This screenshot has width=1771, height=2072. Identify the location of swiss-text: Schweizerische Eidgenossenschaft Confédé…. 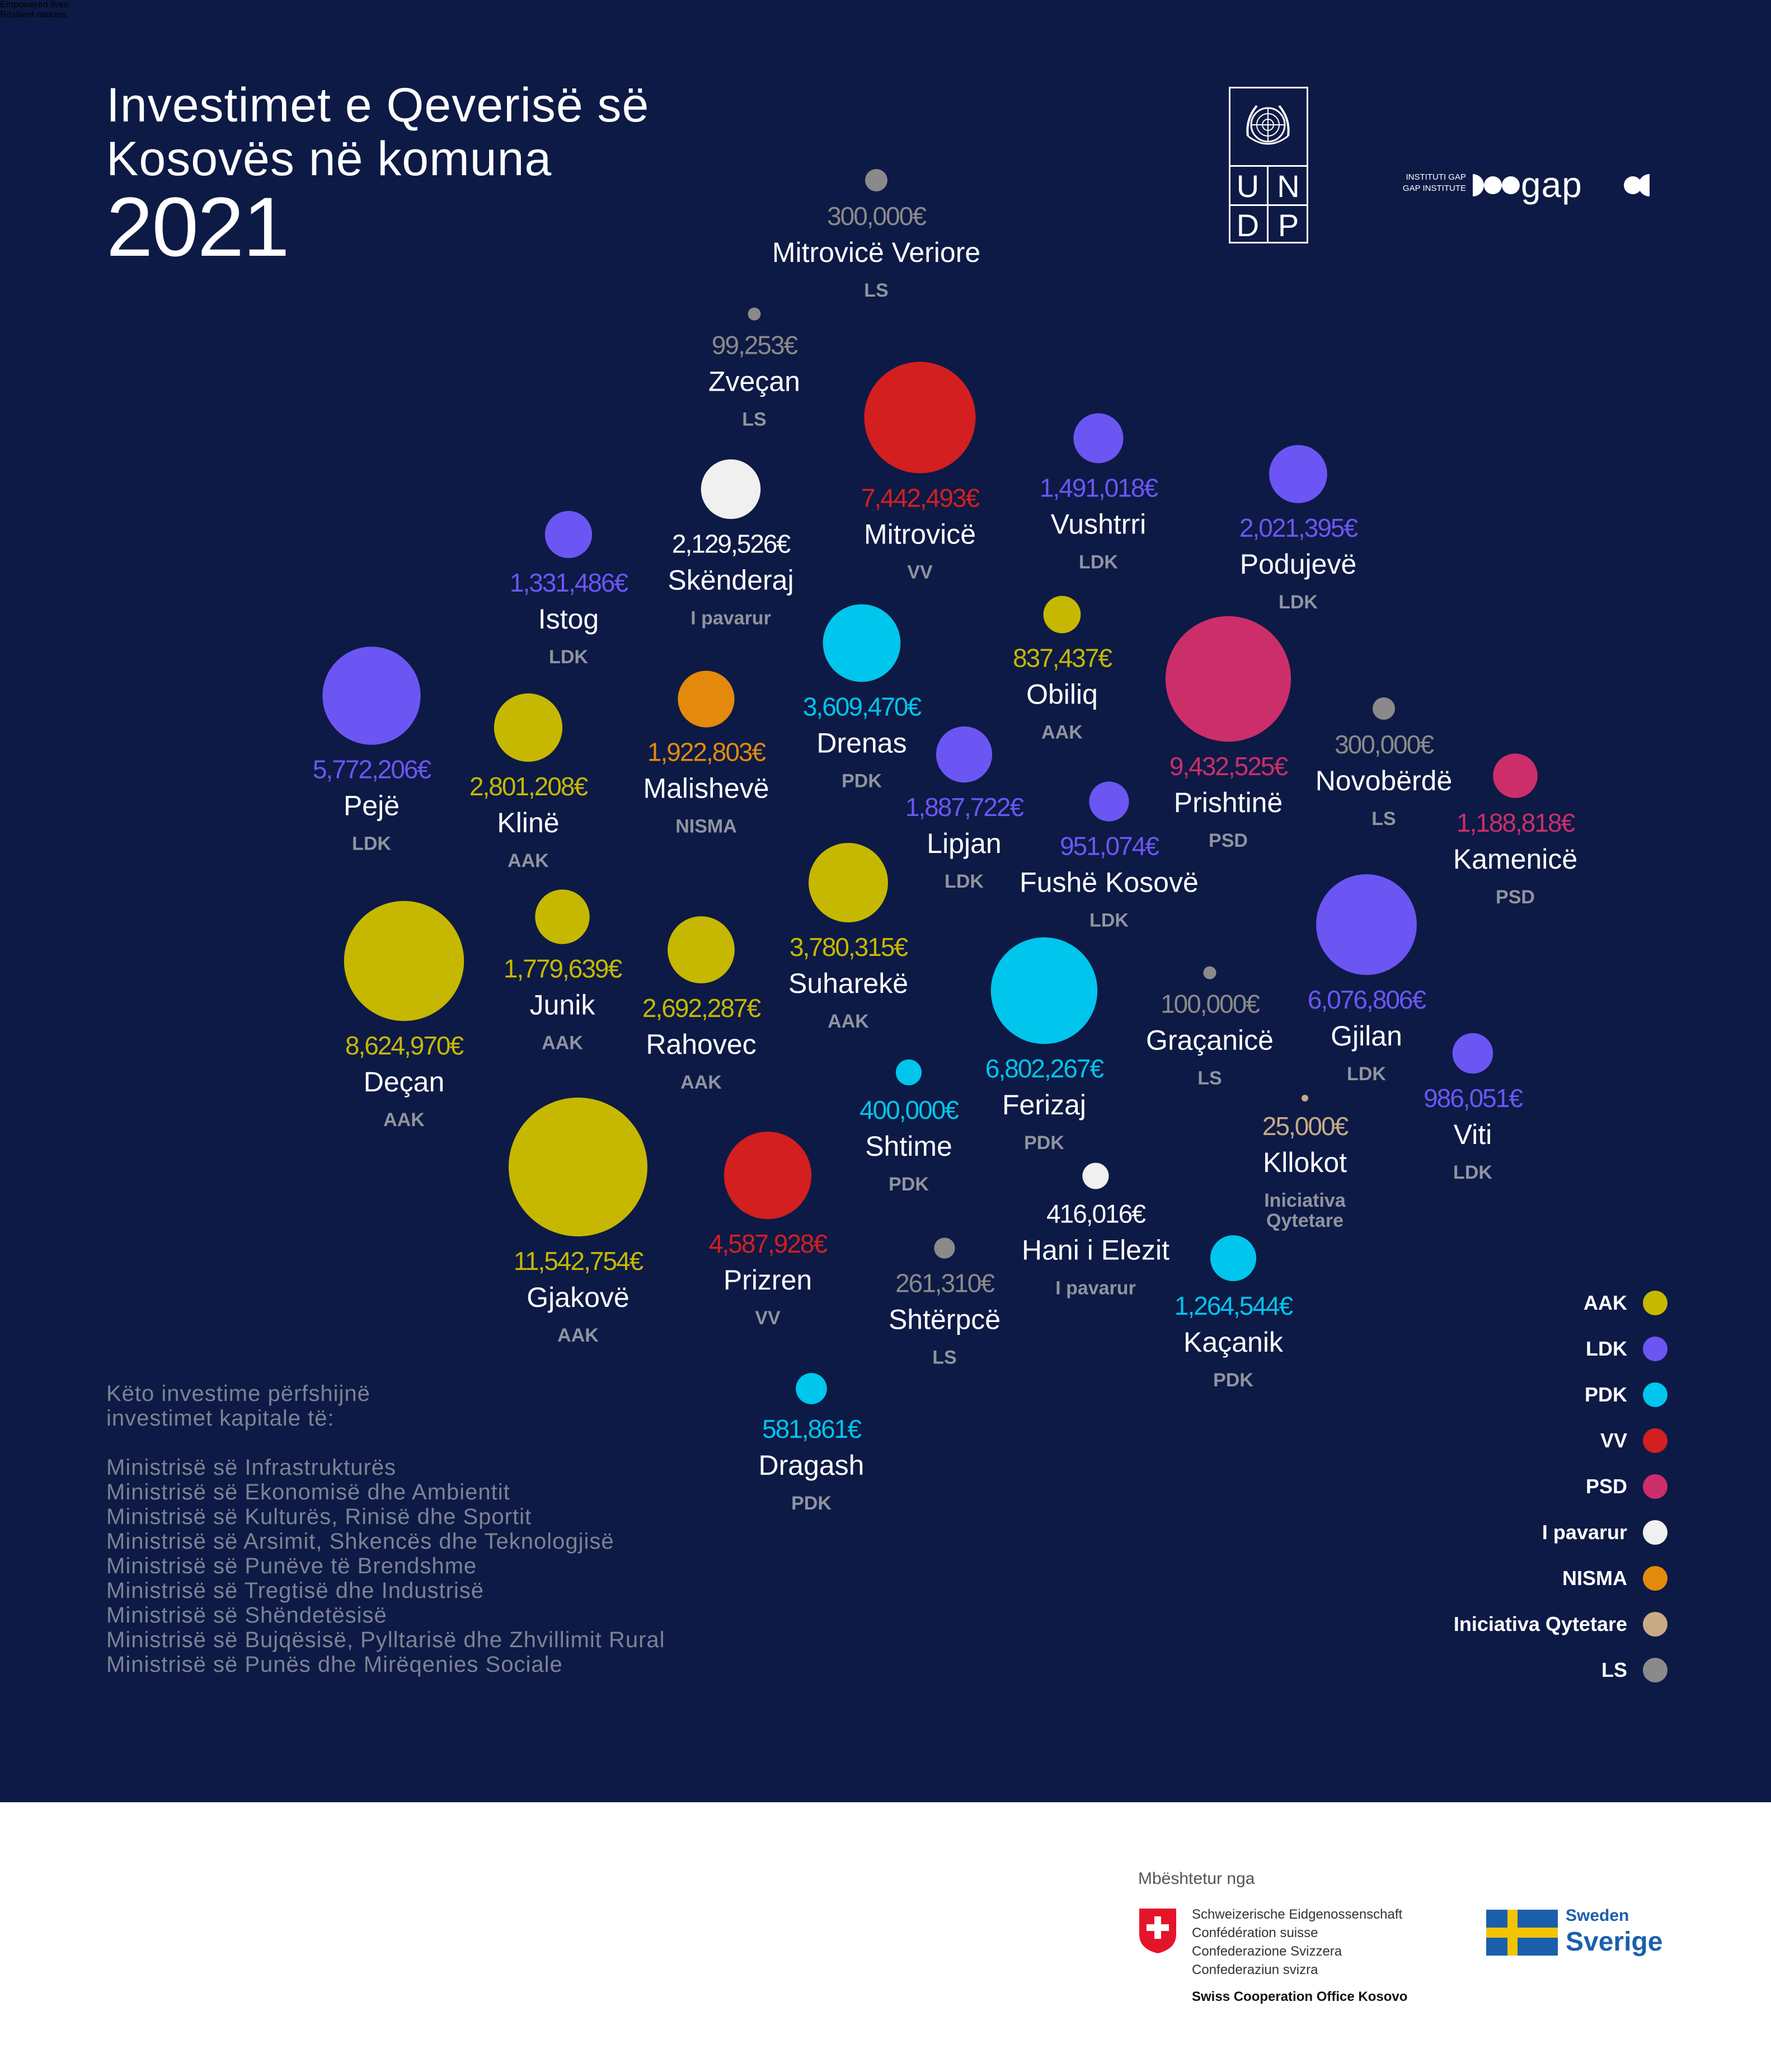
(1297, 1942).